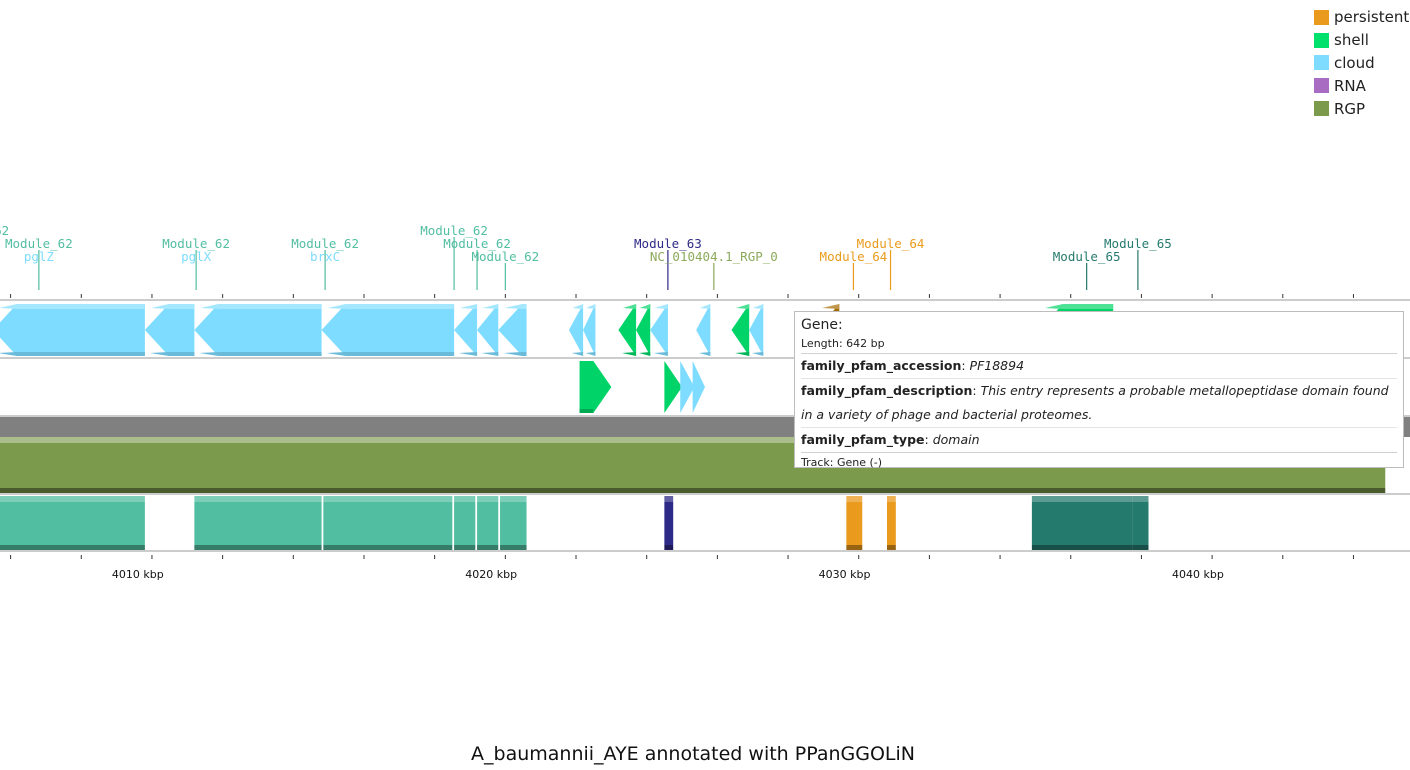 This screenshot has height=770, width=1410. What do you see at coordinates (1351, 40) in the screenshot?
I see `legend-label: shell` at bounding box center [1351, 40].